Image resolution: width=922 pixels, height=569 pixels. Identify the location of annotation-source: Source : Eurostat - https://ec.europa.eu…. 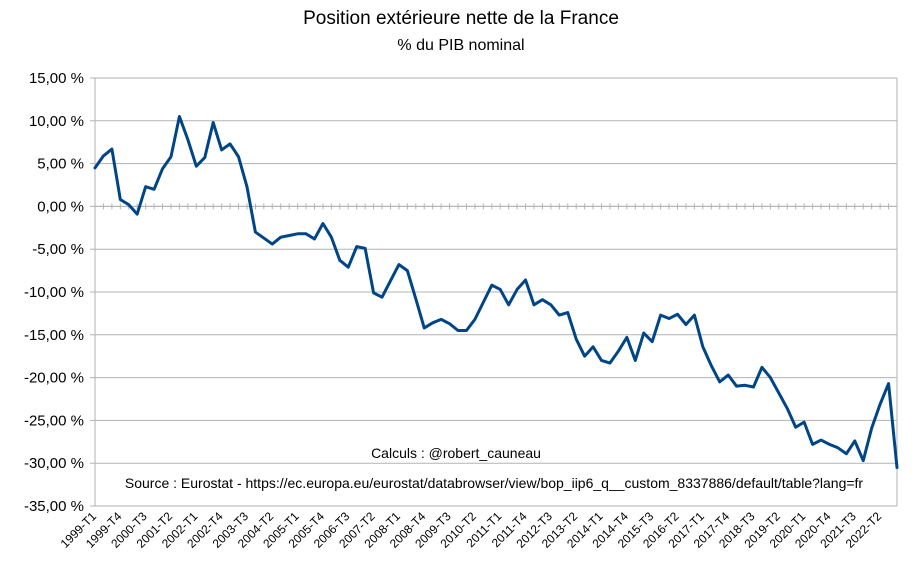
(494, 483).